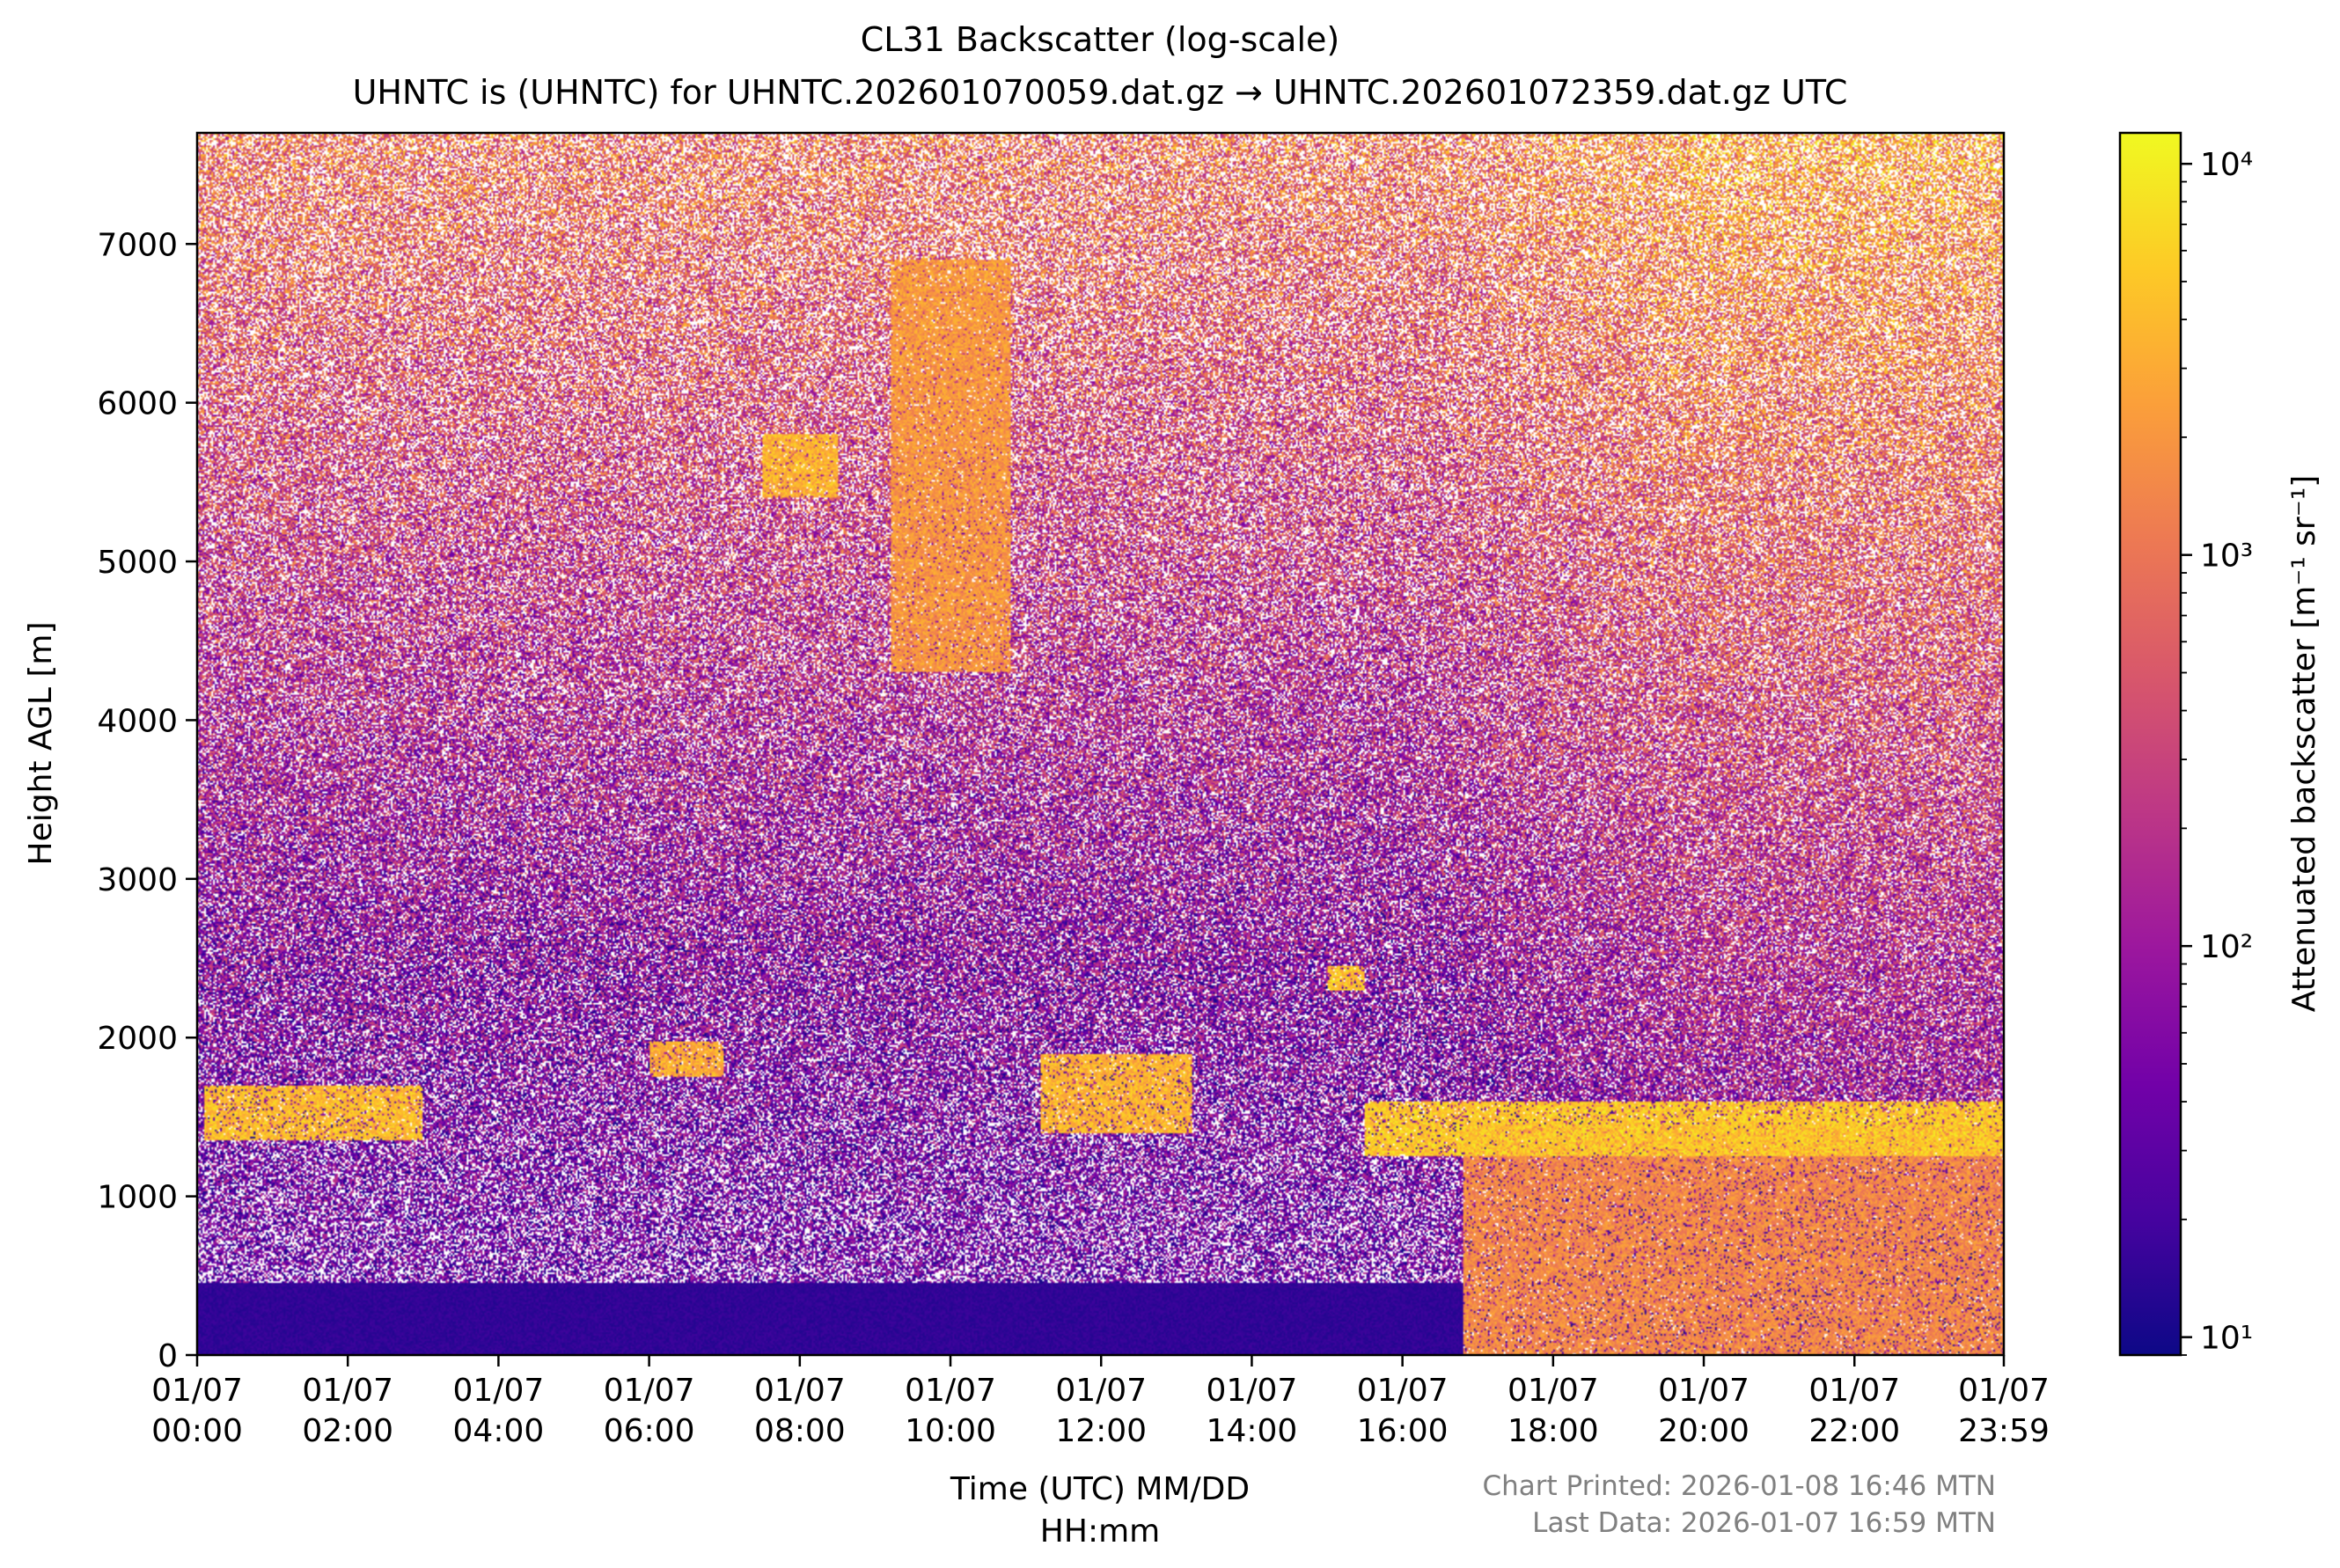 This screenshot has width=2340, height=1568. I want to click on x-tick-label-time: 02:00, so click(347, 1431).